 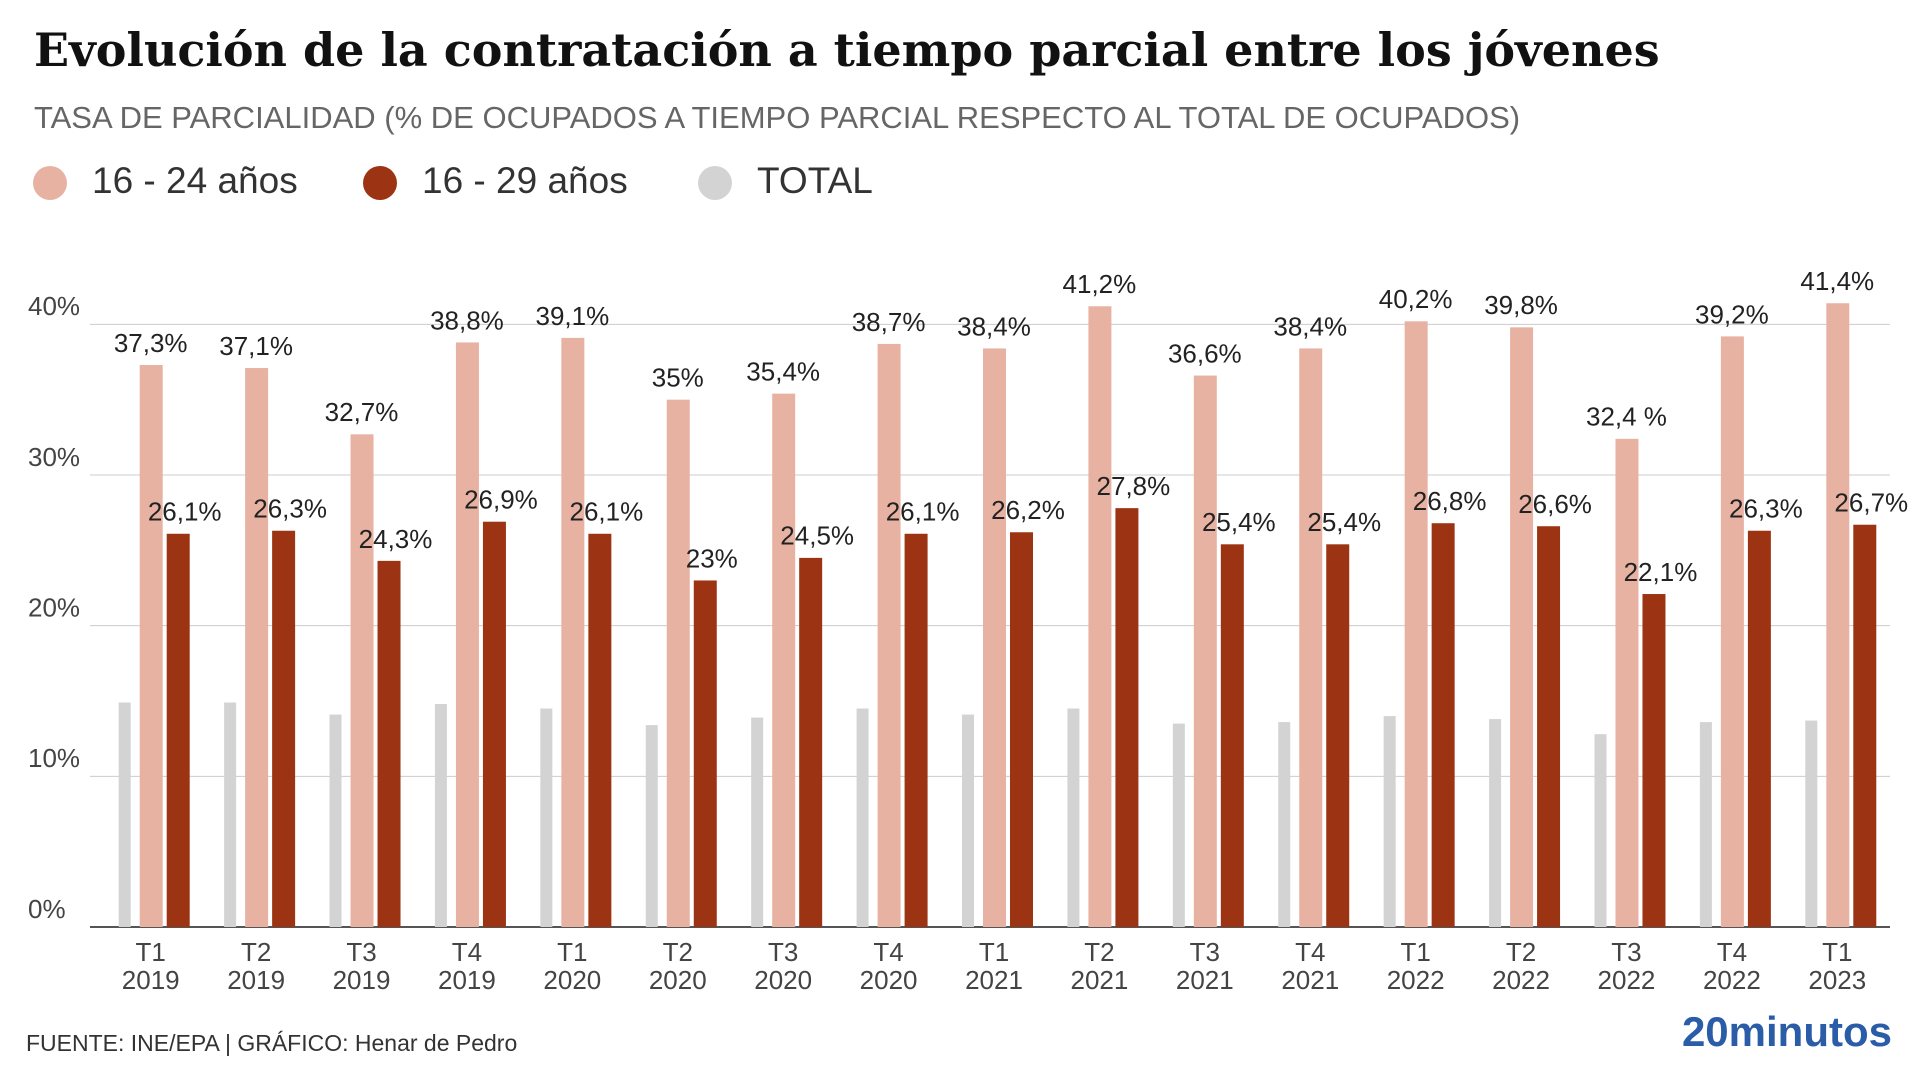 What do you see at coordinates (1416, 299) in the screenshot?
I see `value-label: 40,2%` at bounding box center [1416, 299].